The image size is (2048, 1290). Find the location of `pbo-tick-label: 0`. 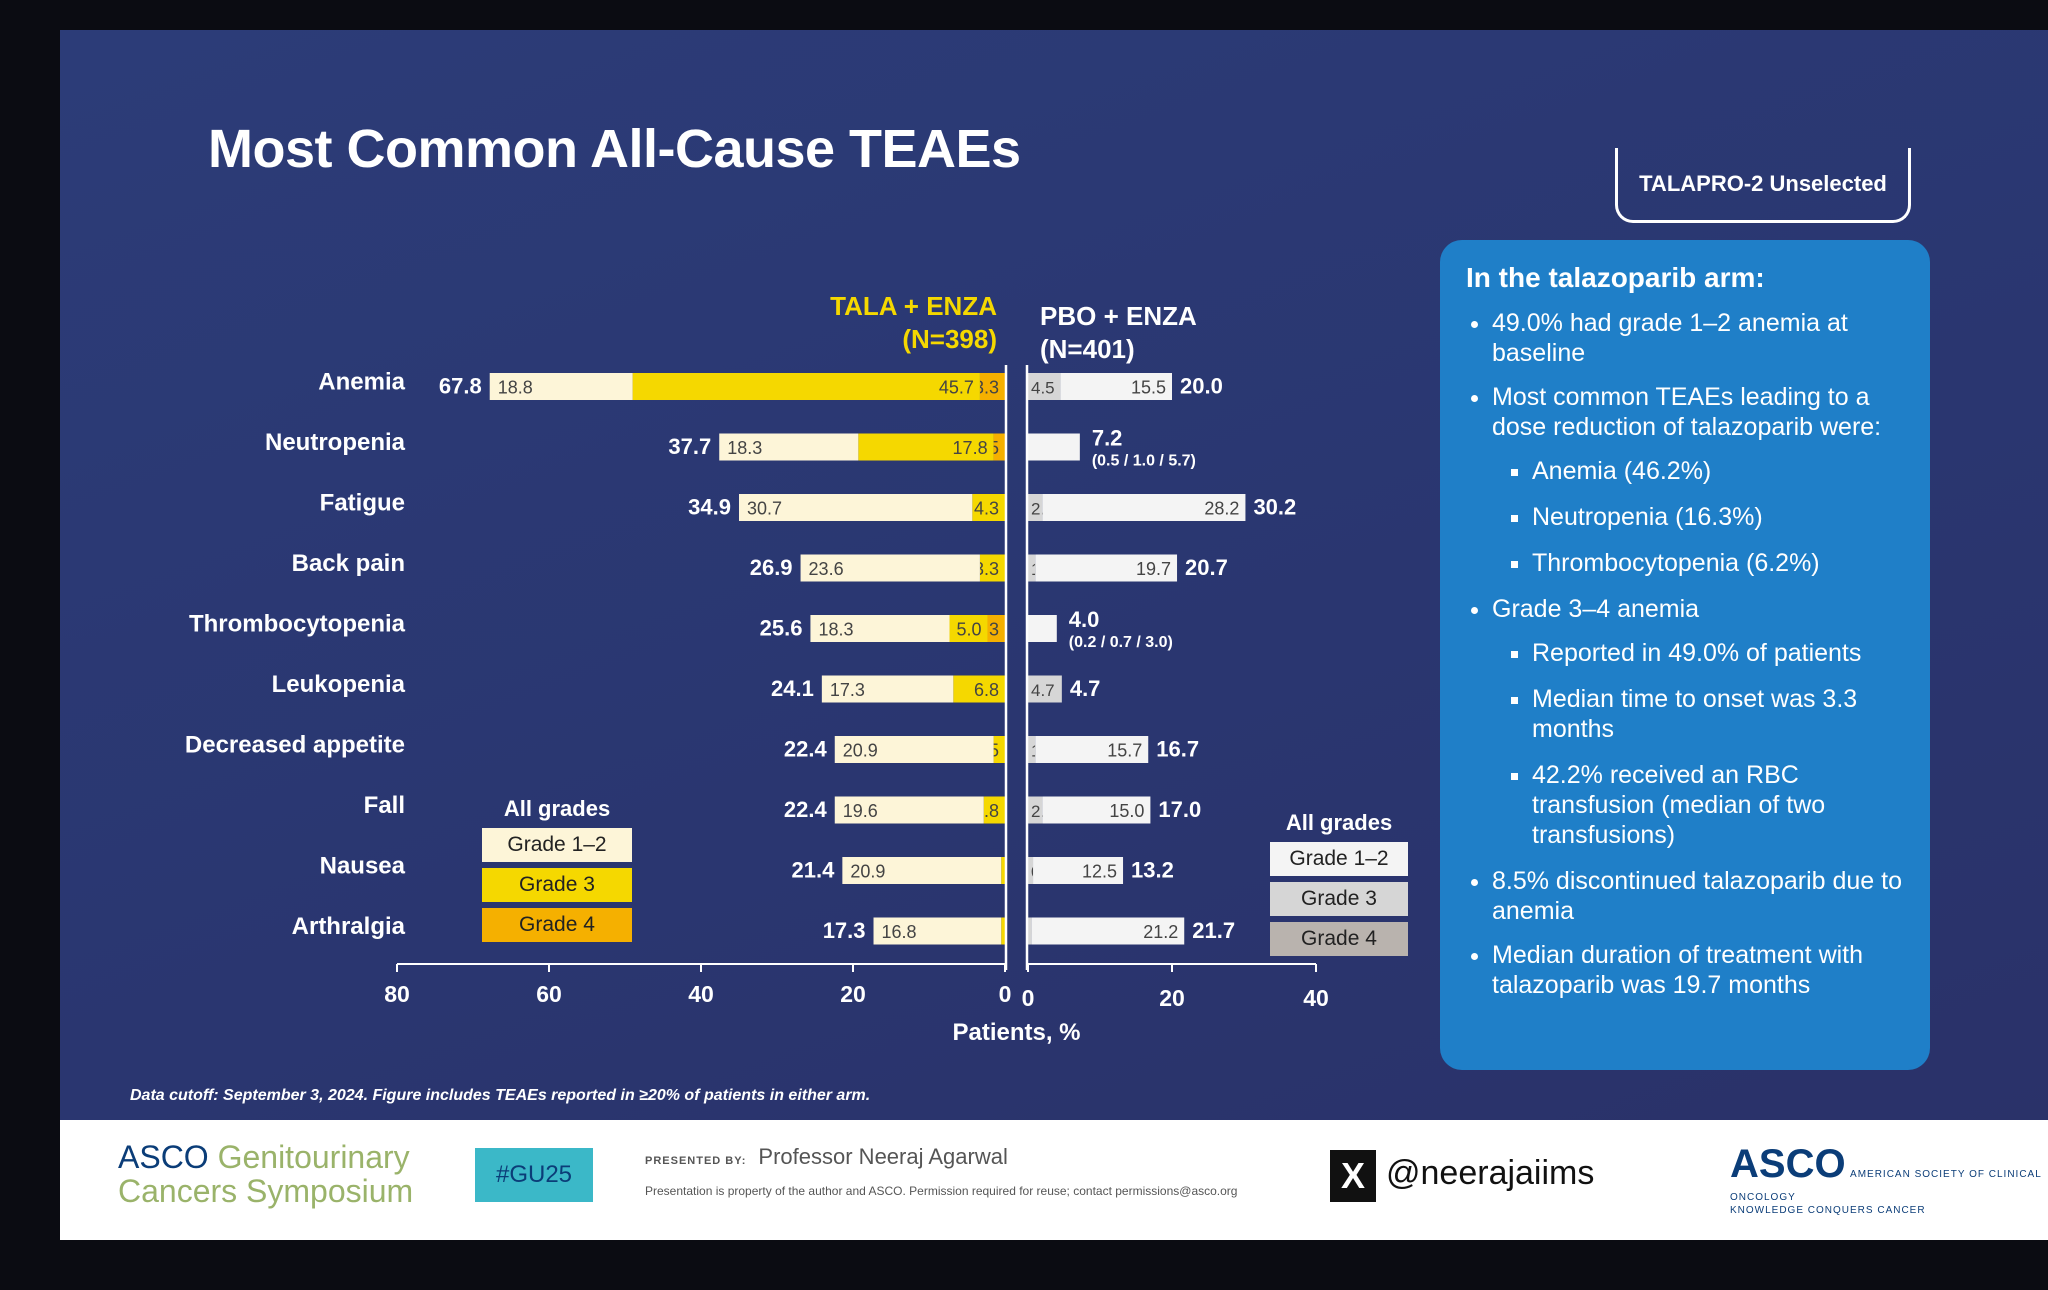

pbo-tick-label: 0 is located at coordinates (1028, 998).